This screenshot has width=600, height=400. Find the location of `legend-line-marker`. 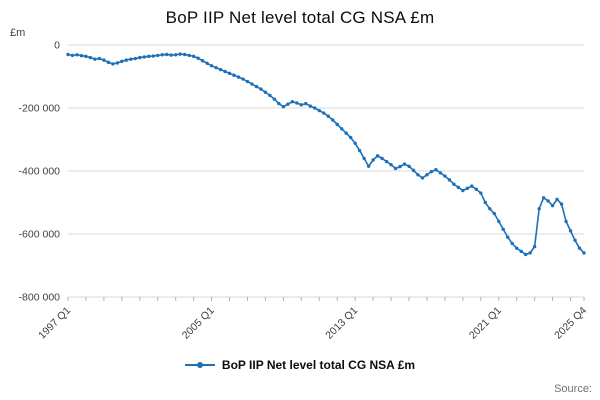

legend-line-marker is located at coordinates (199, 365).